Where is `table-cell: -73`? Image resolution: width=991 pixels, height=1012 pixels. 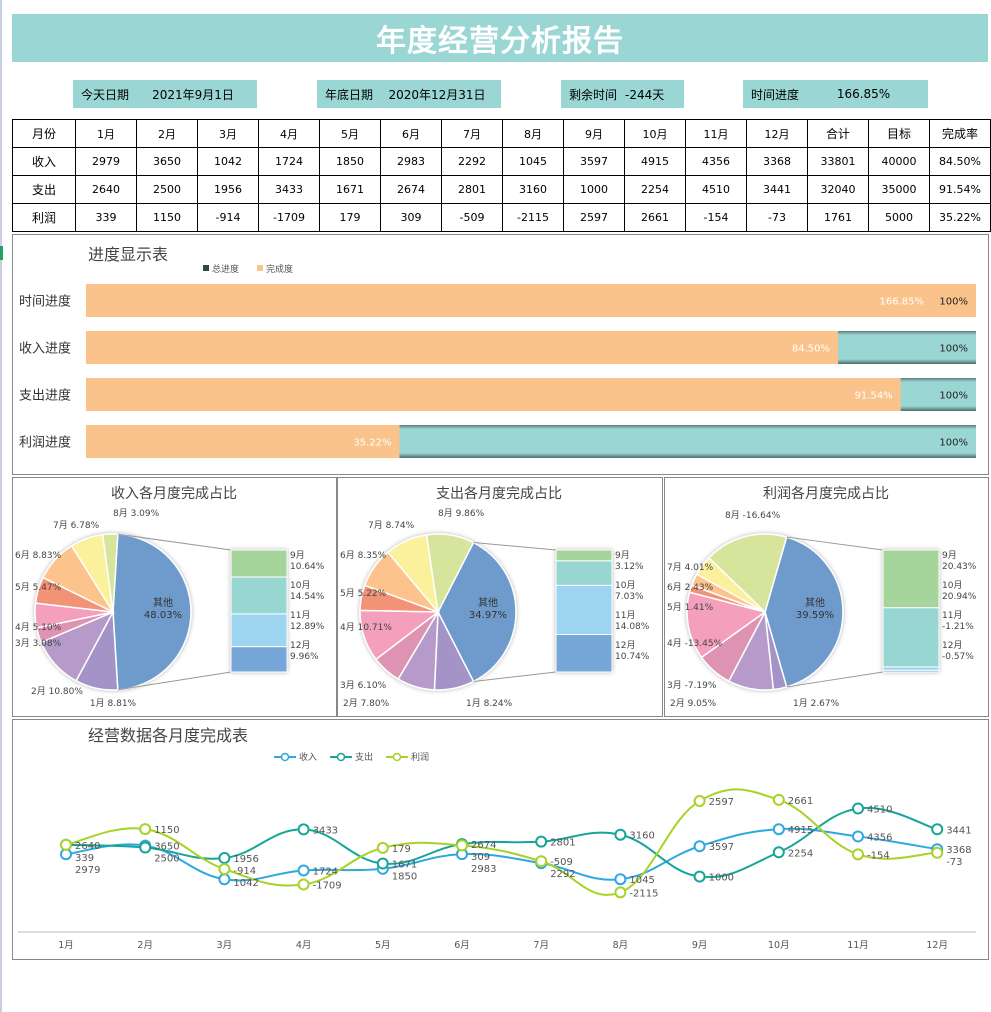
table-cell: -73 is located at coordinates (777, 217).